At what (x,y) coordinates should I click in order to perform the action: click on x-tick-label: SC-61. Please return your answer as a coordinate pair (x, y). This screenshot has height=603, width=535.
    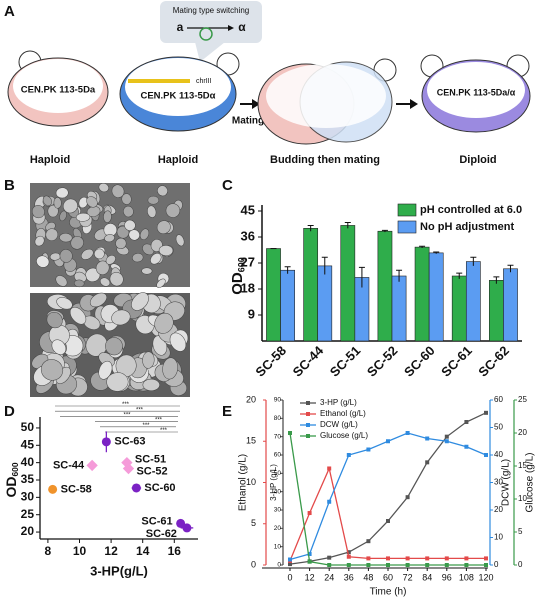
    Looking at the image, I should click on (456, 361).